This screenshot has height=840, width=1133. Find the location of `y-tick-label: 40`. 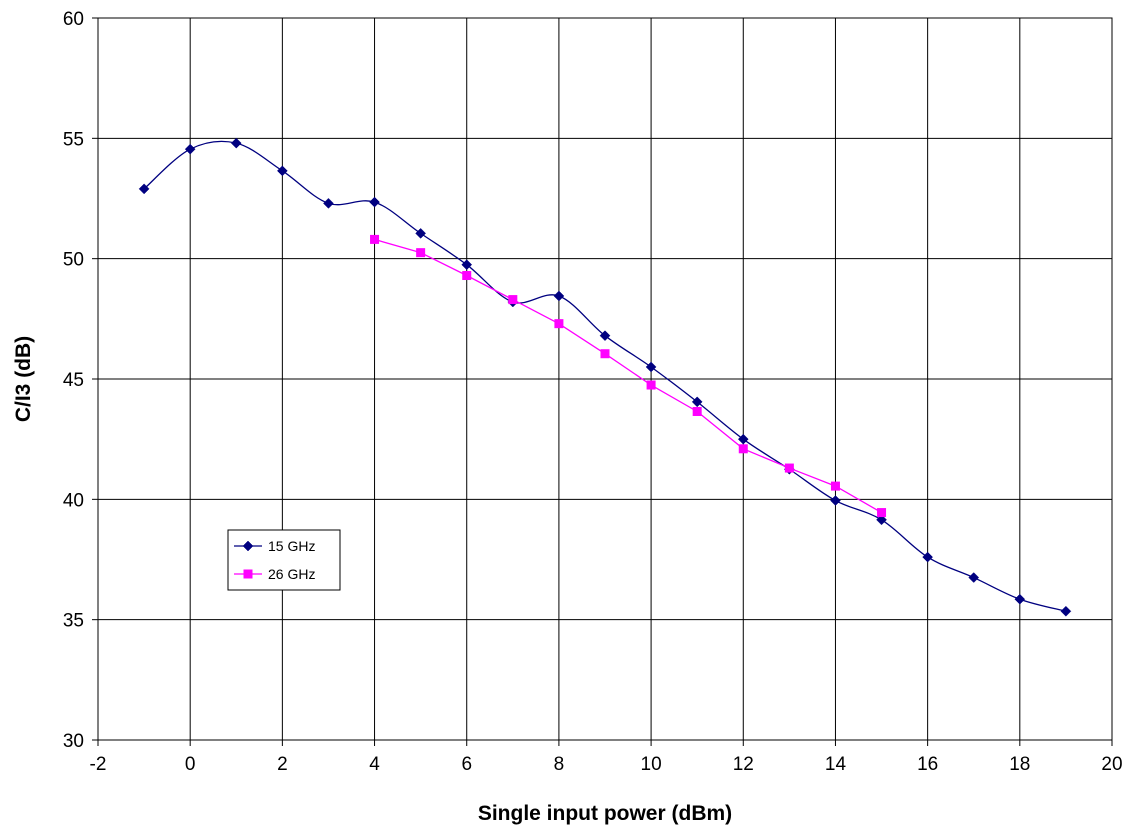

y-tick-label: 40 is located at coordinates (73, 500).